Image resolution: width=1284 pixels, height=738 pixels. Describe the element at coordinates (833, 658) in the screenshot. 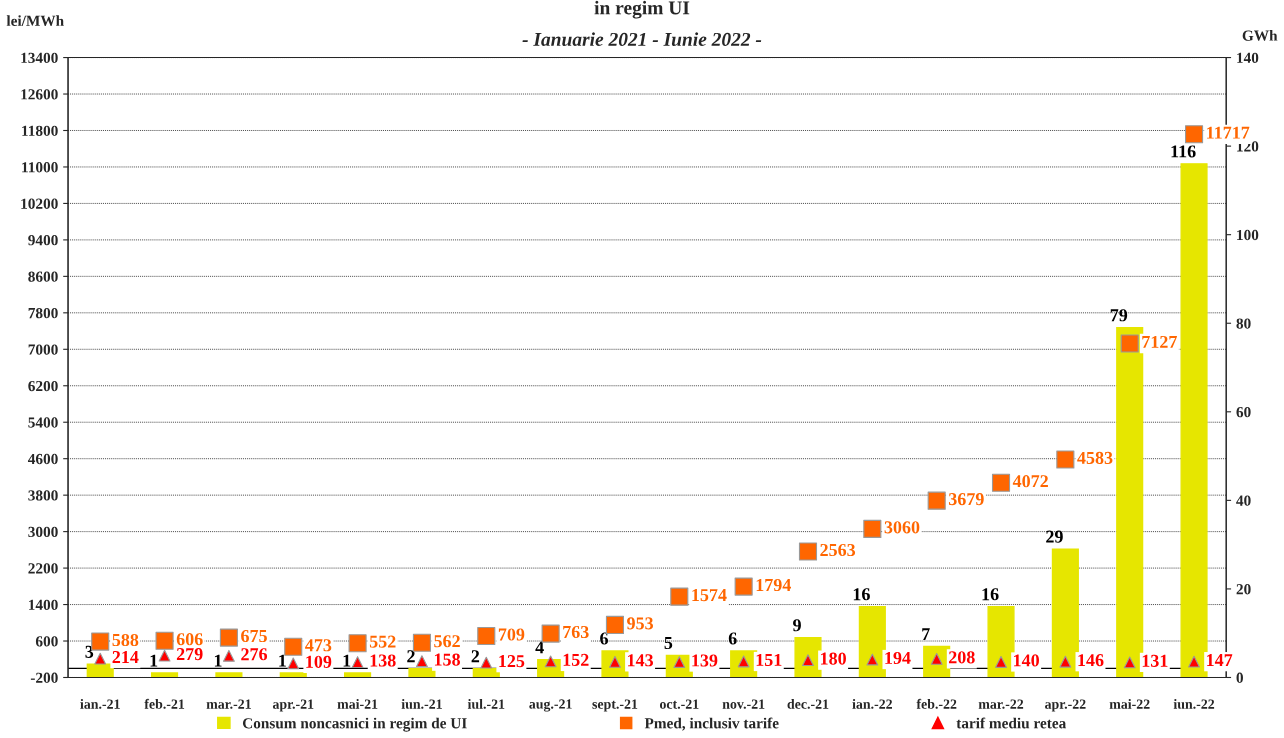

I see `data-label: 180` at that location.